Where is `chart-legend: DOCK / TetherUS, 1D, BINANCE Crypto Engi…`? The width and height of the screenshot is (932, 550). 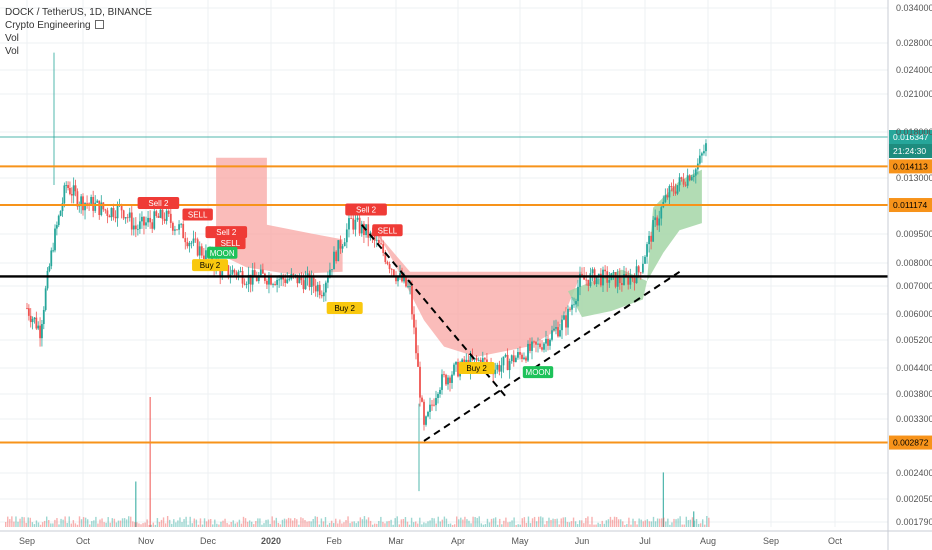
chart-legend: DOCK / TetherUS, 1D, BINANCE Crypto Engi… is located at coordinates (78, 32).